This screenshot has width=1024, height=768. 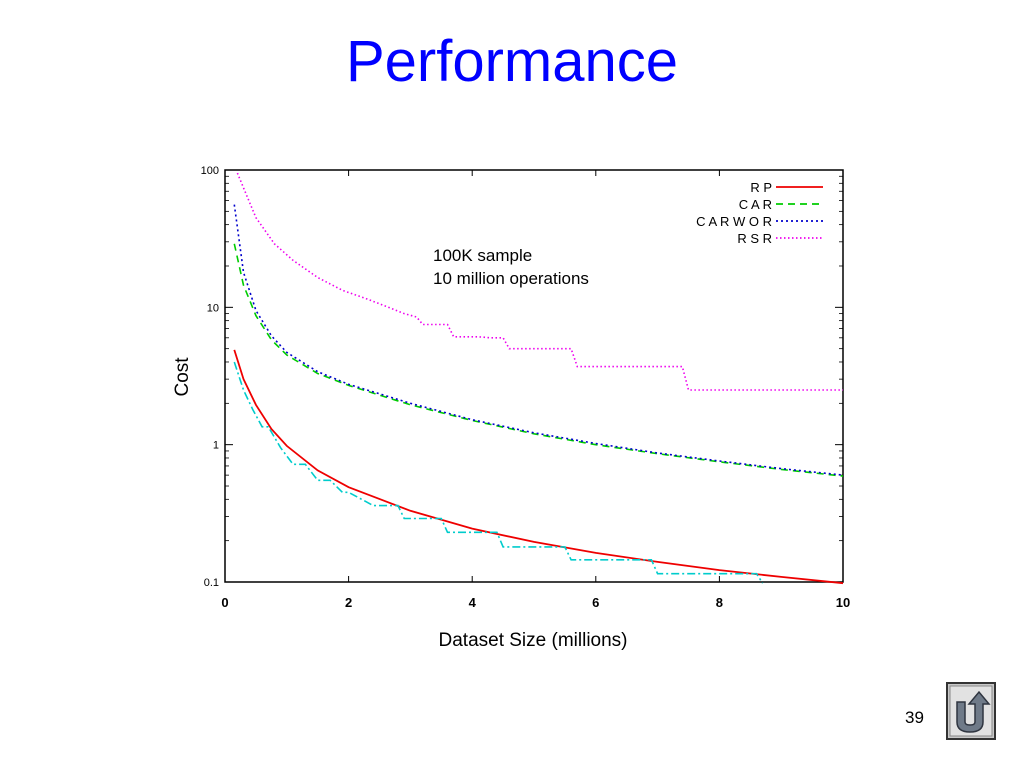 What do you see at coordinates (533, 640) in the screenshot?
I see `x-axis-label: Dataset Size (millions)` at bounding box center [533, 640].